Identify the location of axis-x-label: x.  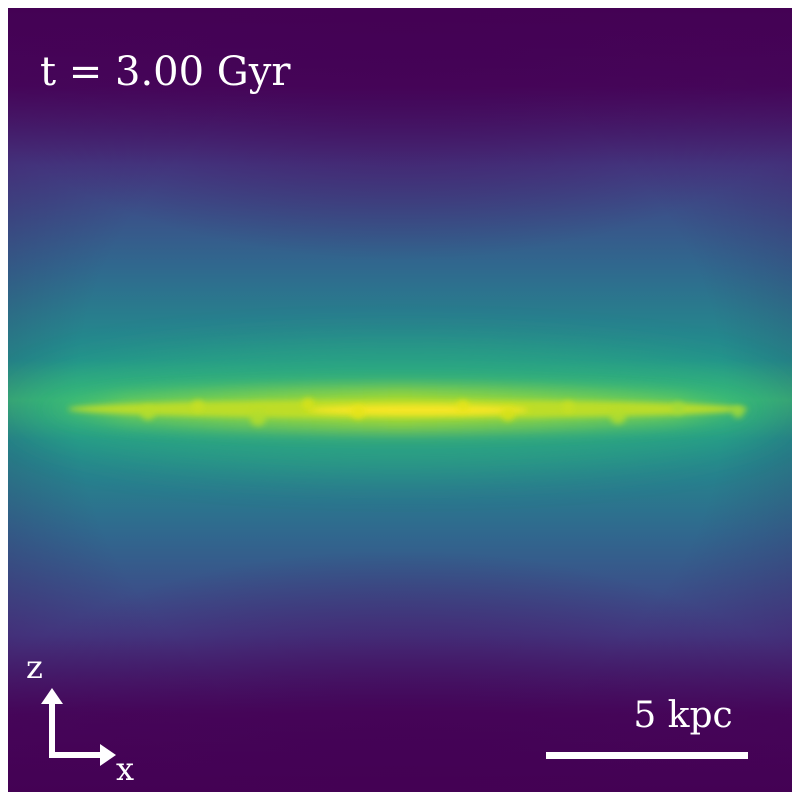
(125, 769).